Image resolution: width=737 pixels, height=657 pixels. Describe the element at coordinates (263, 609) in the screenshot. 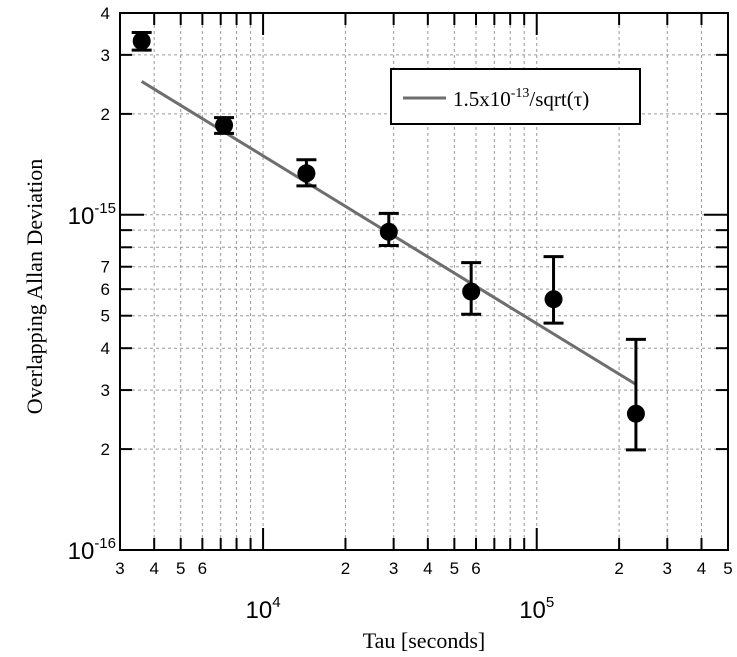

I see `x-tick-label-decade: 10⁴` at that location.